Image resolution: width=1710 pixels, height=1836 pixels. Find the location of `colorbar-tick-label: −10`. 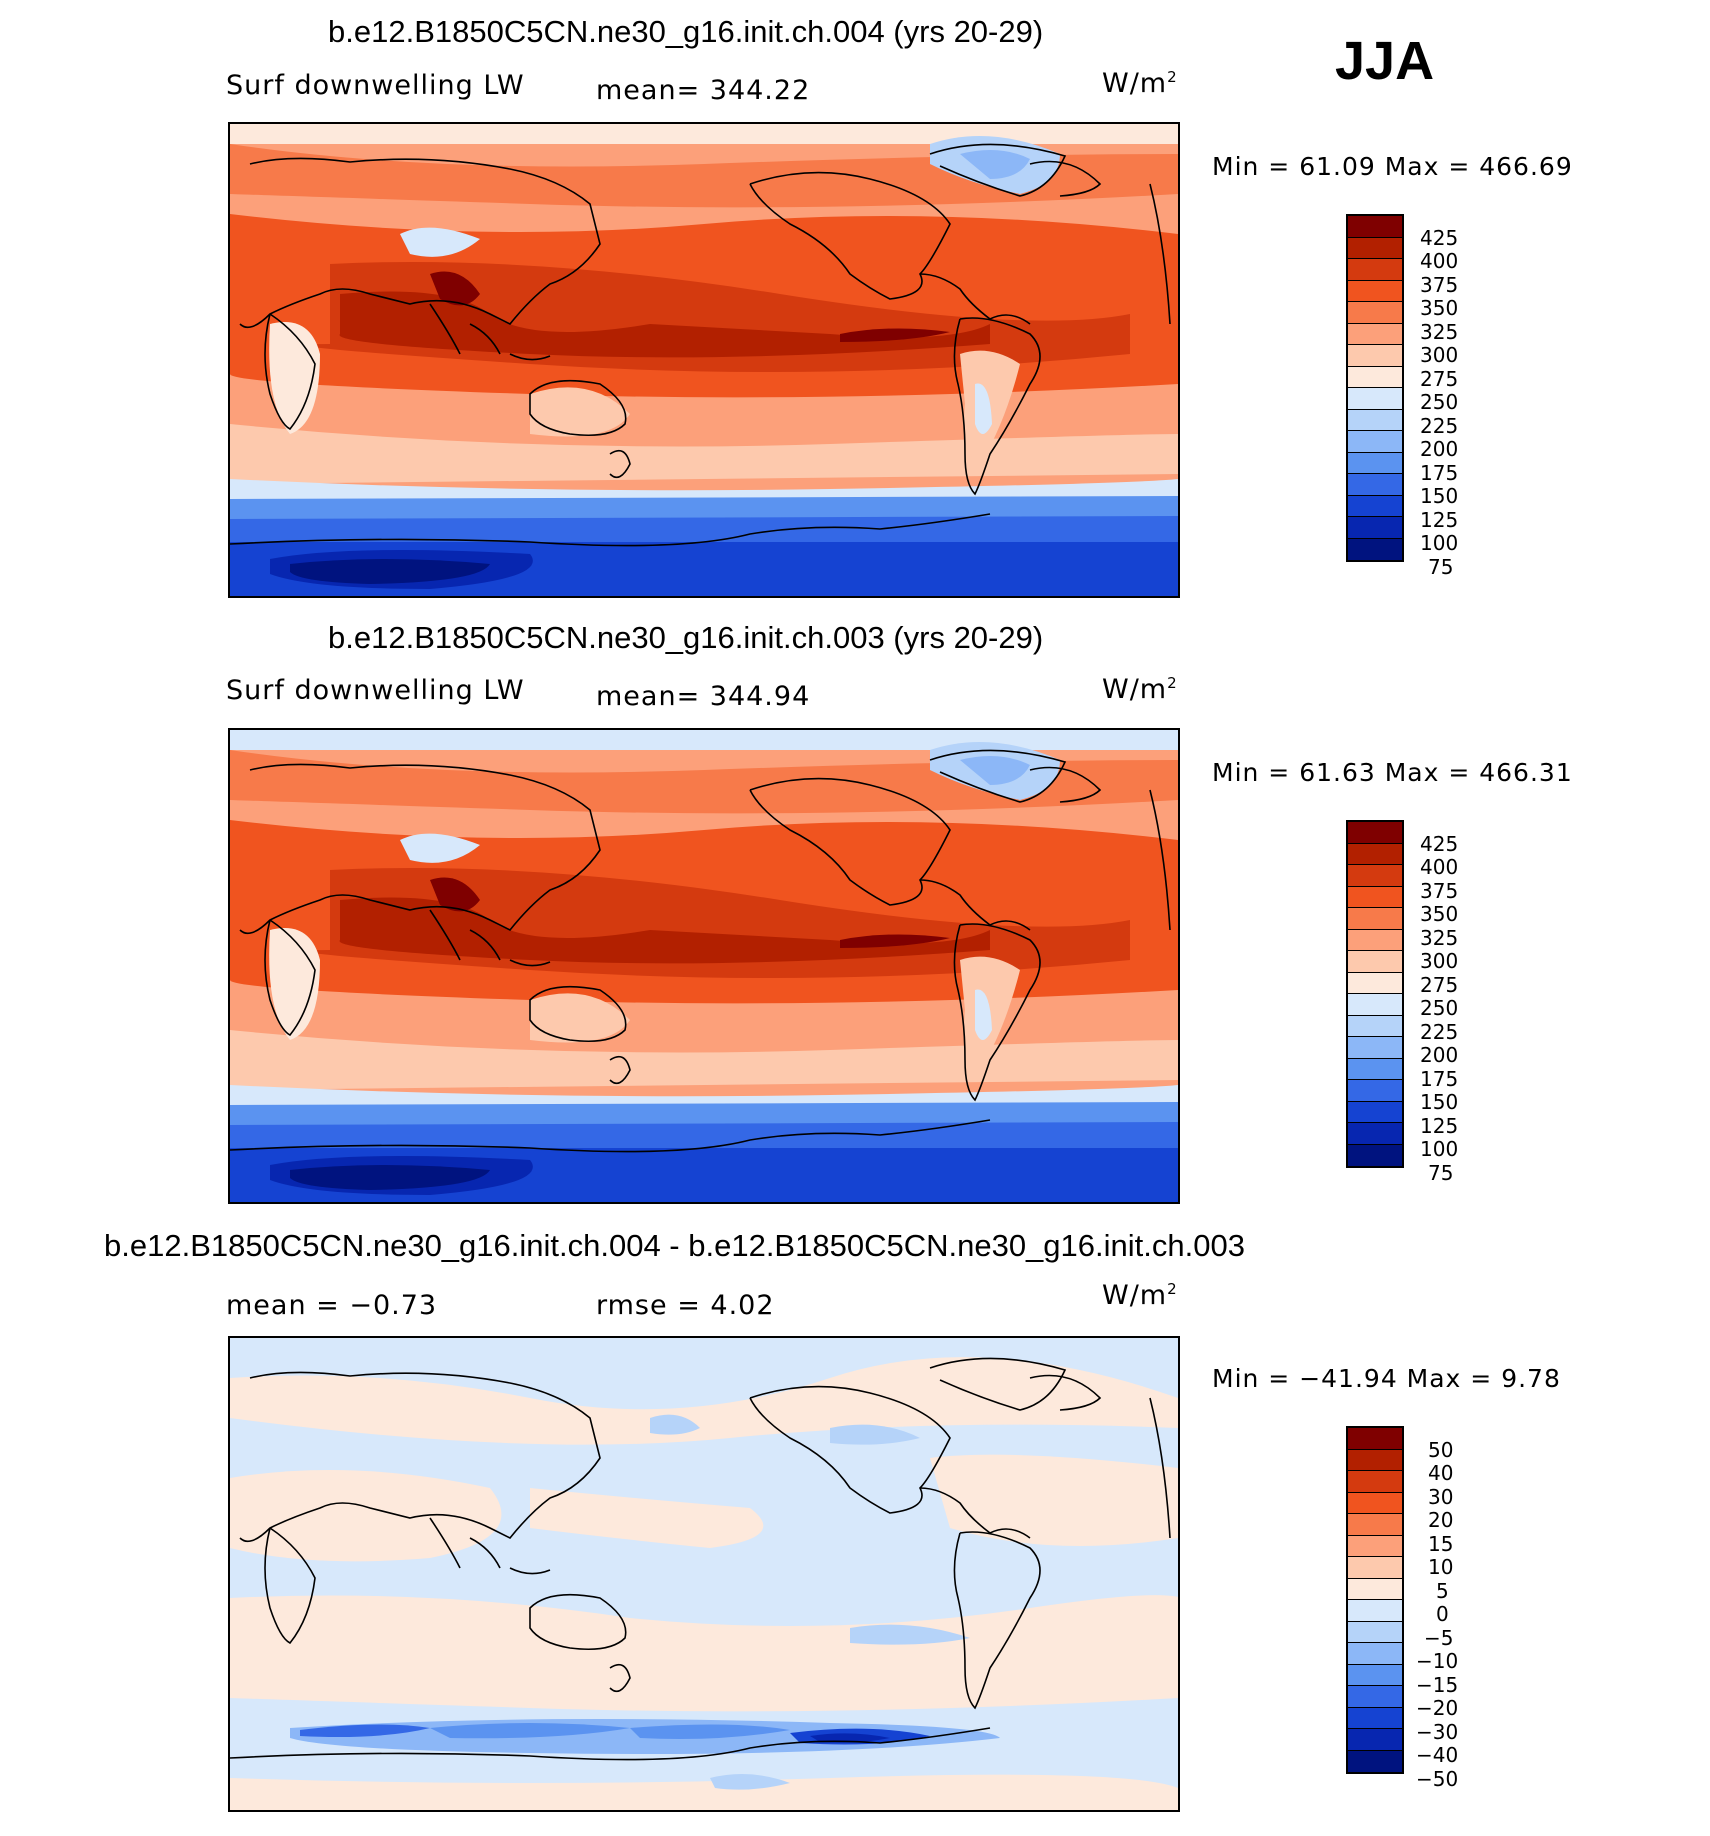

colorbar-tick-label: −10 is located at coordinates (1437, 1661).